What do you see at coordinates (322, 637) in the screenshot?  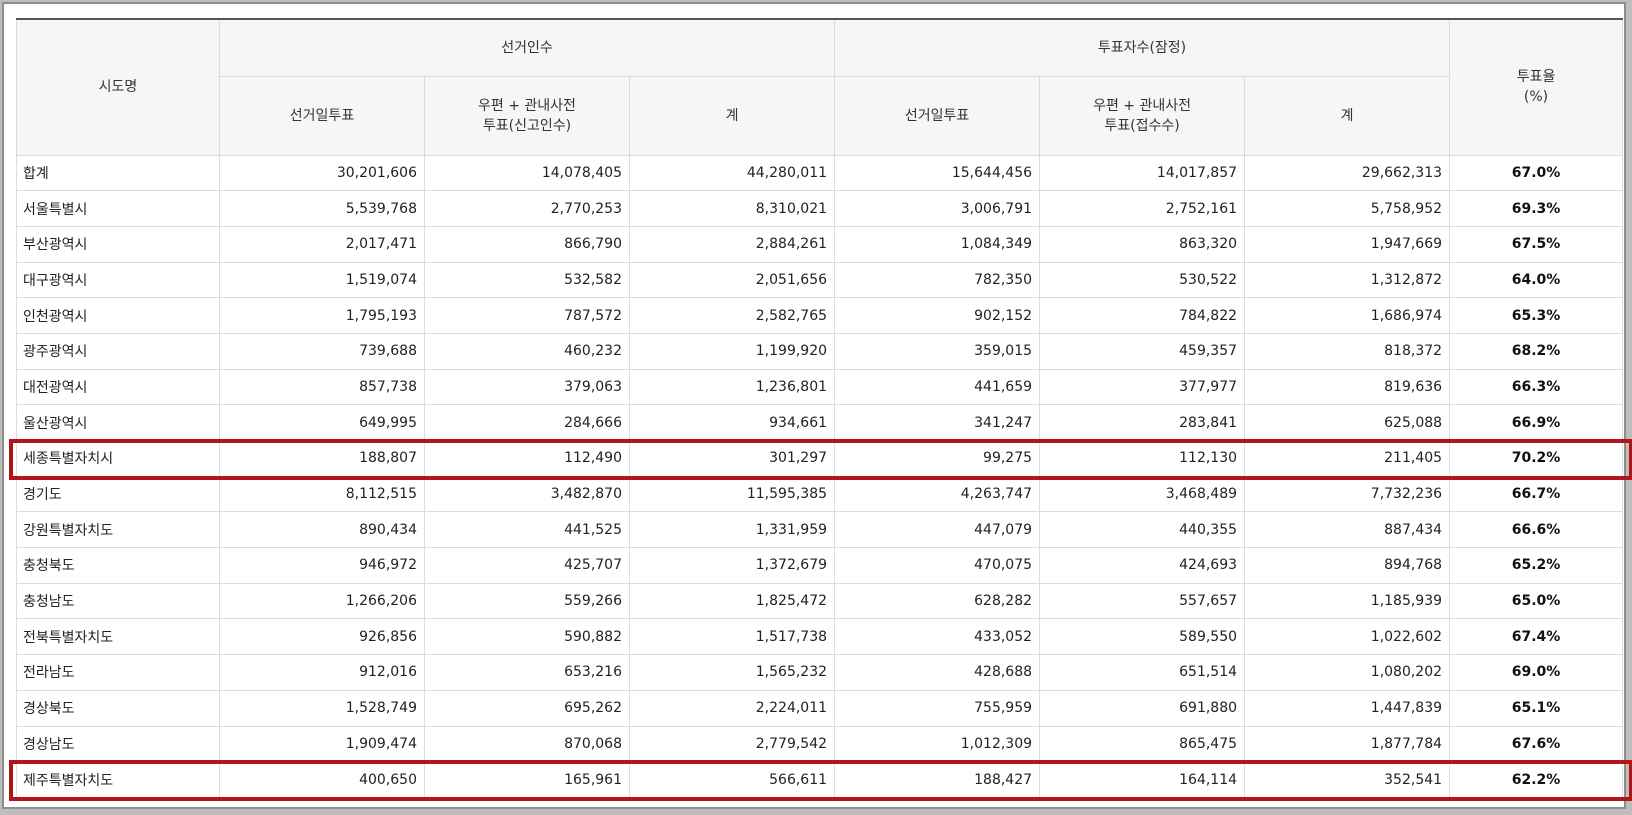 I see `electorate-election-day-cell: 926,856` at bounding box center [322, 637].